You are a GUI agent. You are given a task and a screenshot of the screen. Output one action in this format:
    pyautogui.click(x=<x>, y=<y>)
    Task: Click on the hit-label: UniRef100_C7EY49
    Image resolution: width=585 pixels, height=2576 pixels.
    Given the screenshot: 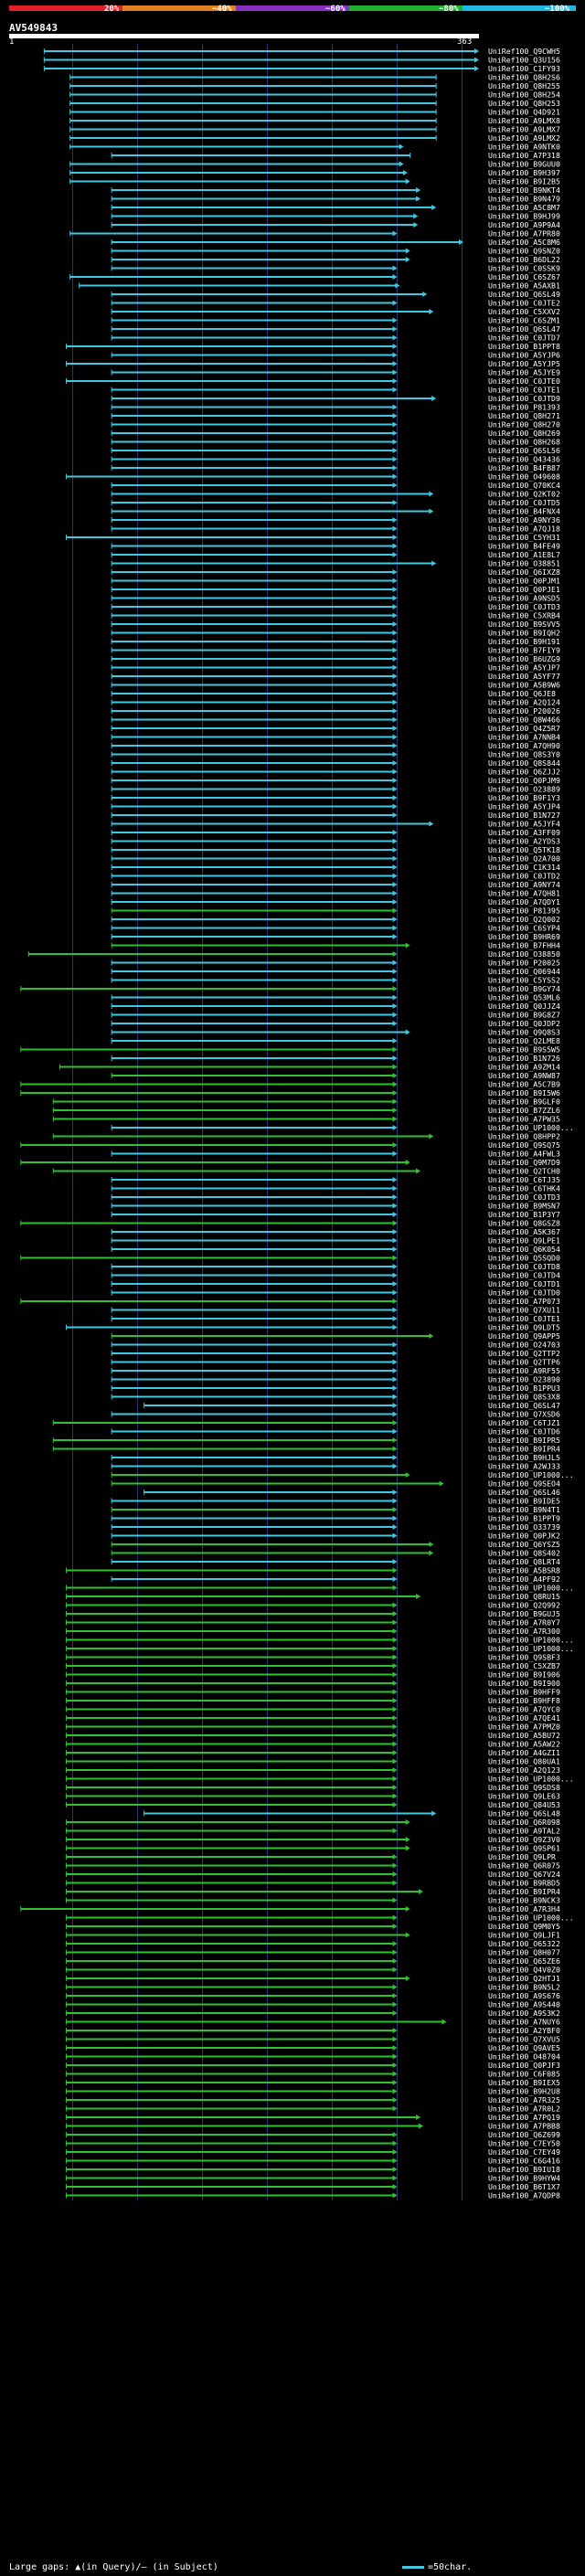 What is the action you would take?
    pyautogui.click(x=524, y=2152)
    